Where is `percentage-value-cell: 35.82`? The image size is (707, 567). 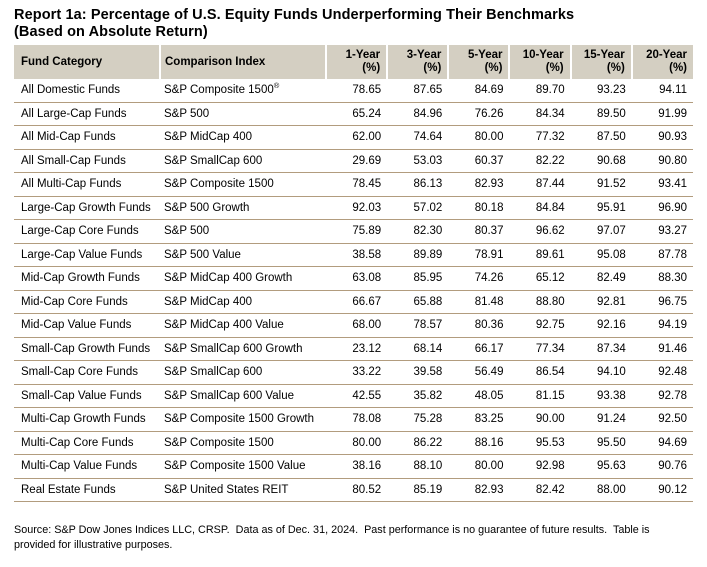 percentage-value-cell: 35.82 is located at coordinates (418, 396).